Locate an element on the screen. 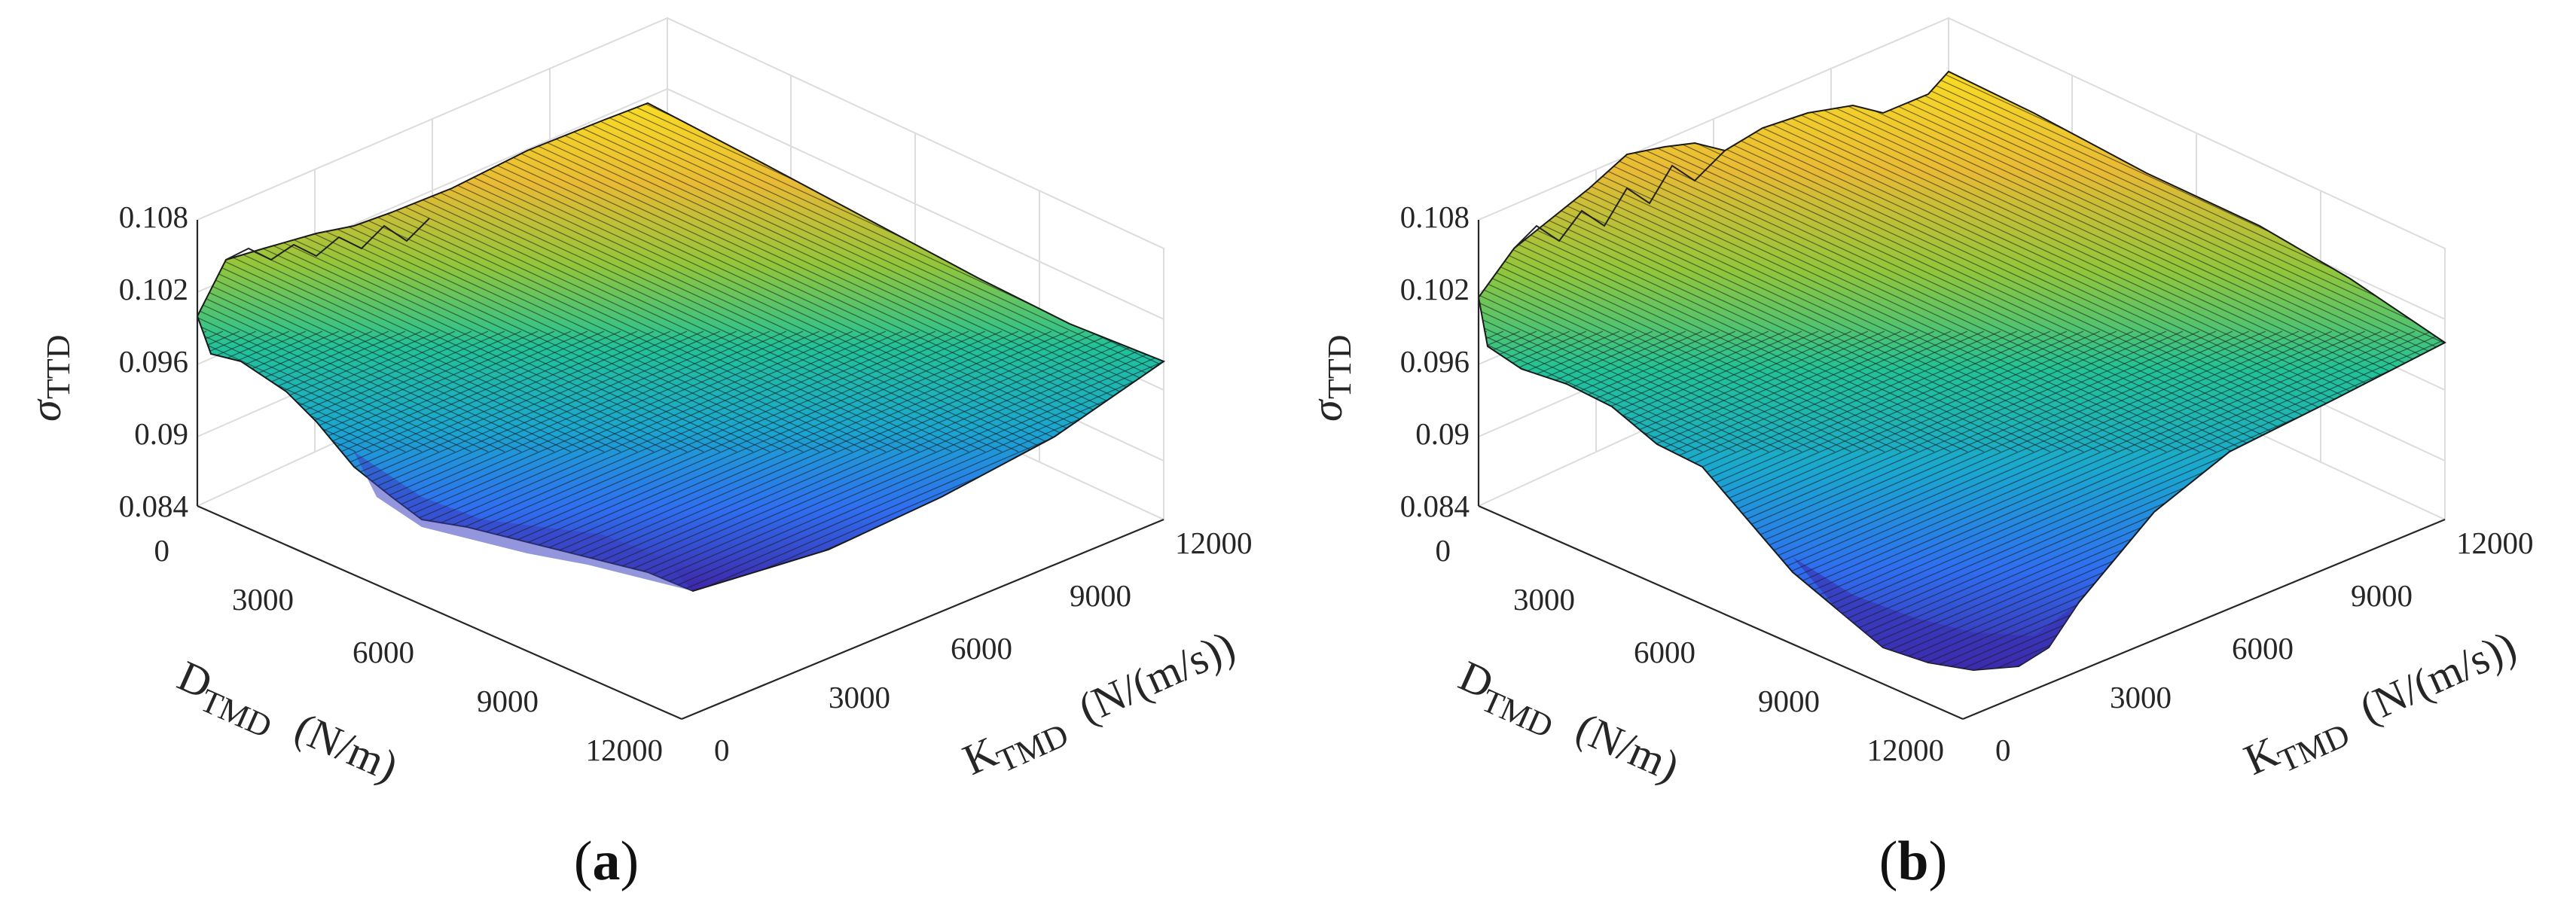 The width and height of the screenshot is (2576, 908). caption-a: (a) is located at coordinates (607, 861).